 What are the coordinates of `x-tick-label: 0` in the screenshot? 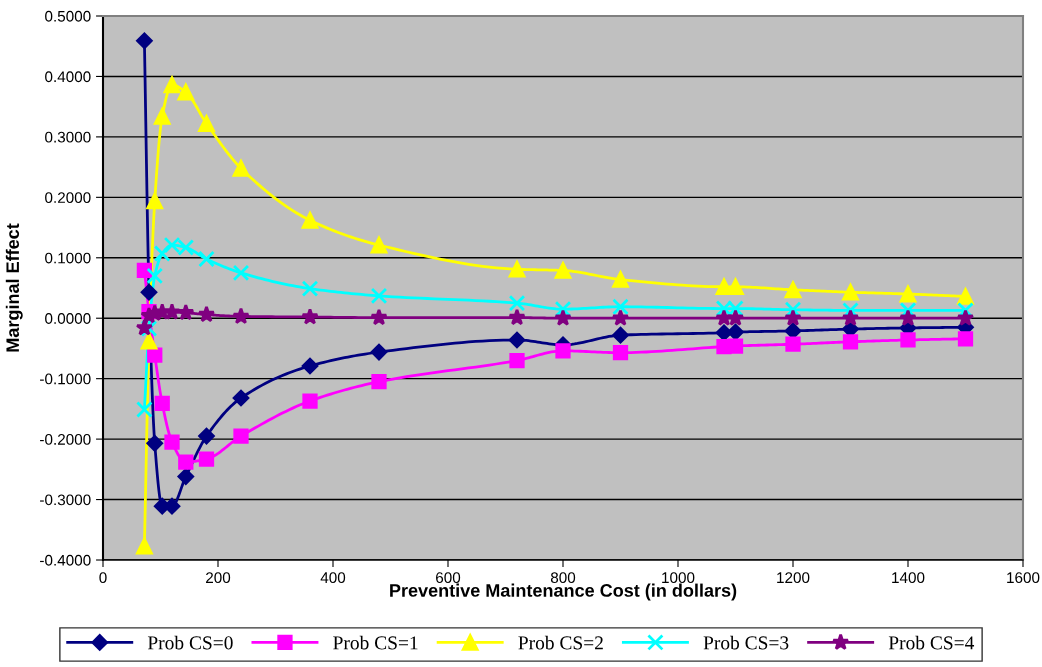 It's located at (103, 578).